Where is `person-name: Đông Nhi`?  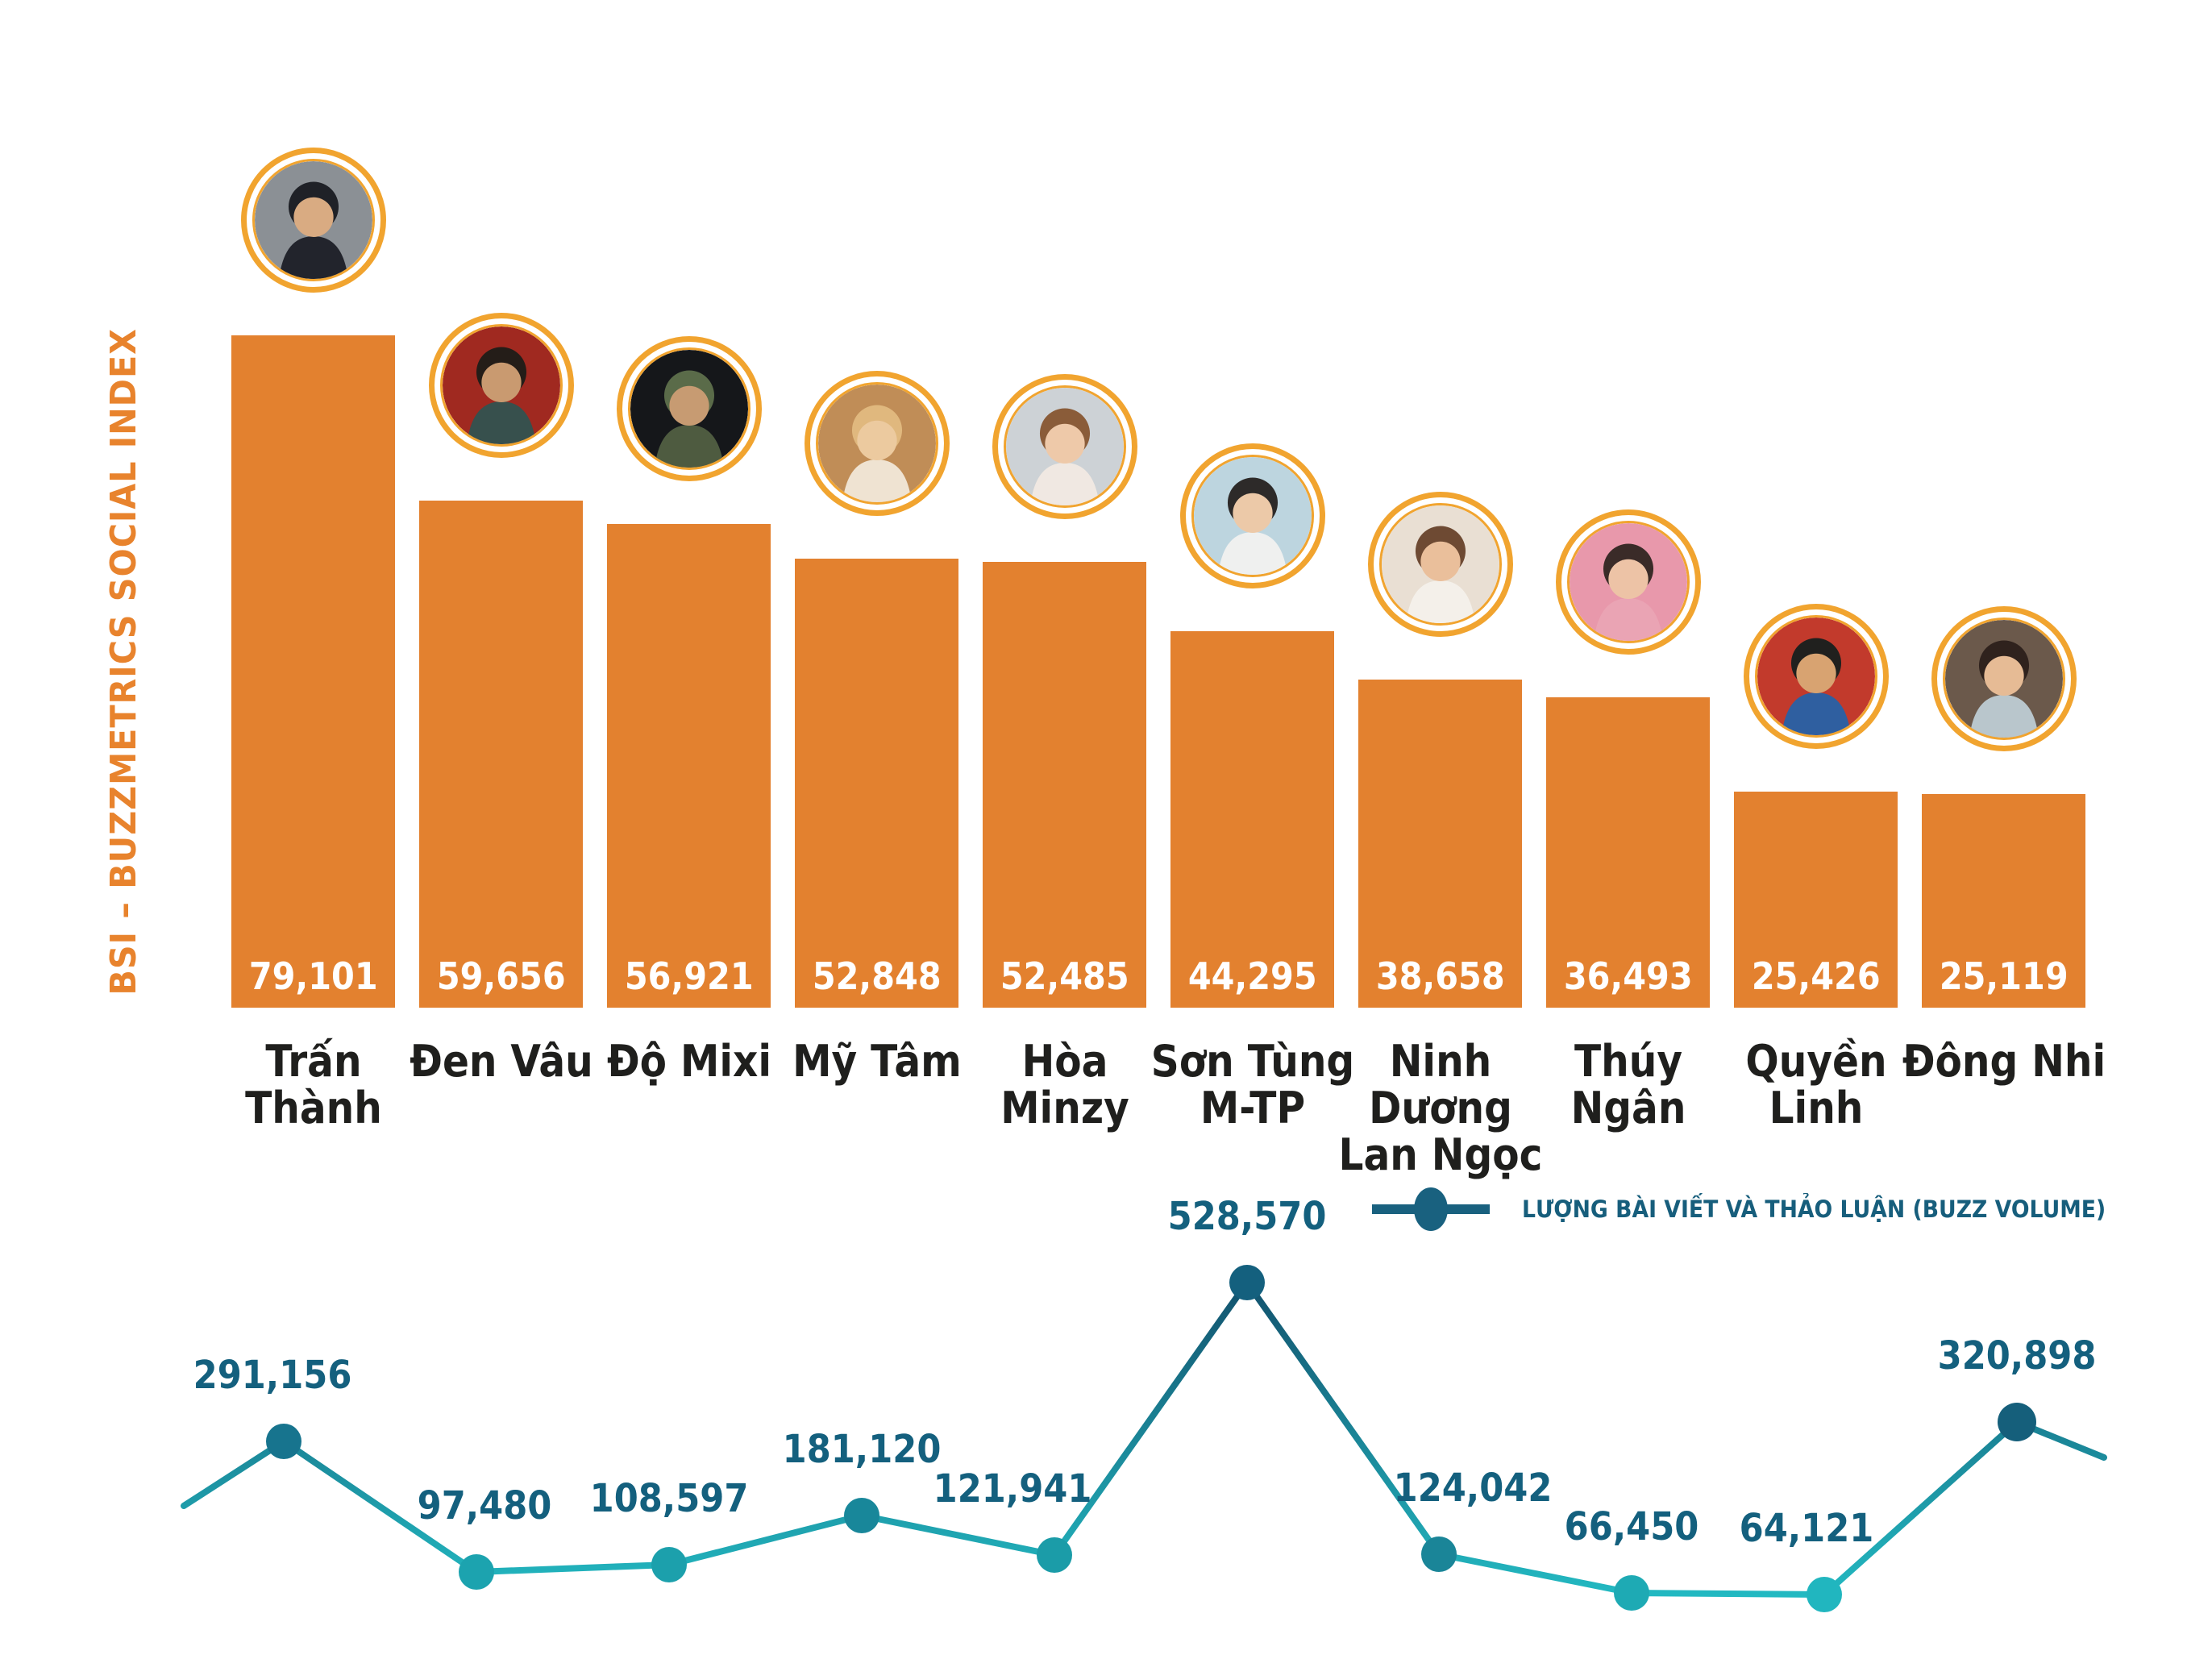 person-name: Đông Nhi is located at coordinates (2004, 1061).